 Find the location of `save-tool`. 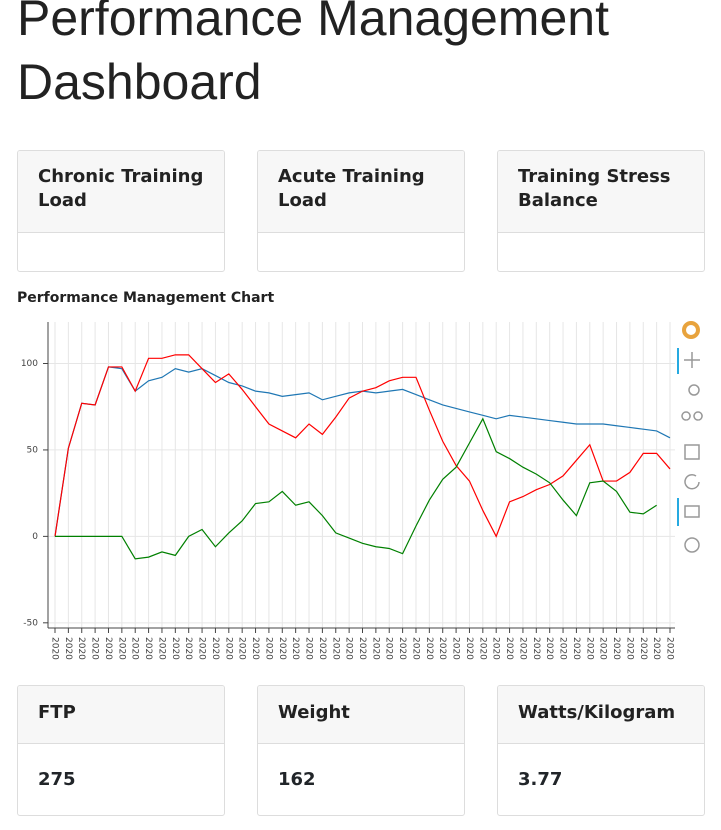

save-tool is located at coordinates (692, 452).